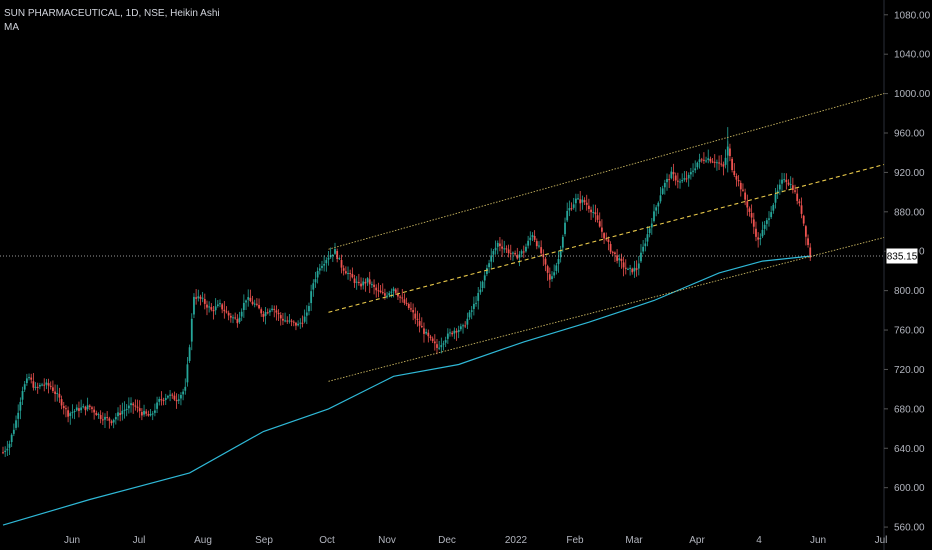 The height and width of the screenshot is (550, 932). Describe the element at coordinates (912, 15) in the screenshot. I see `y-tick-label: 1080.00` at that location.